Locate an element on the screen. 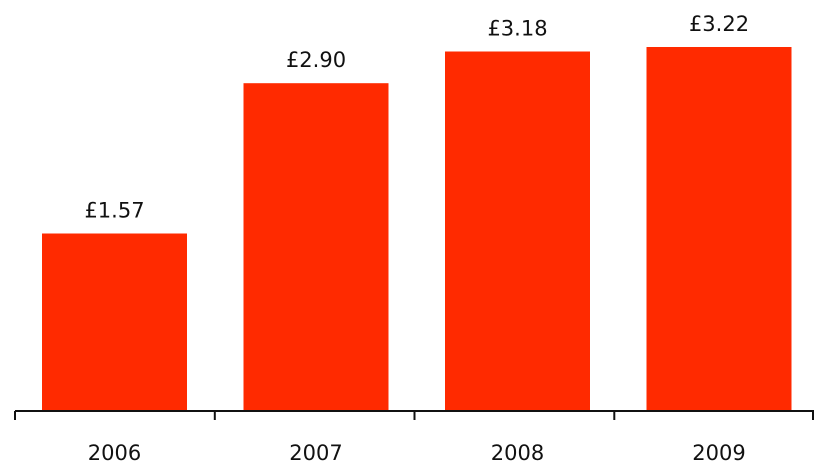  bar-2009 is located at coordinates (719, 229).